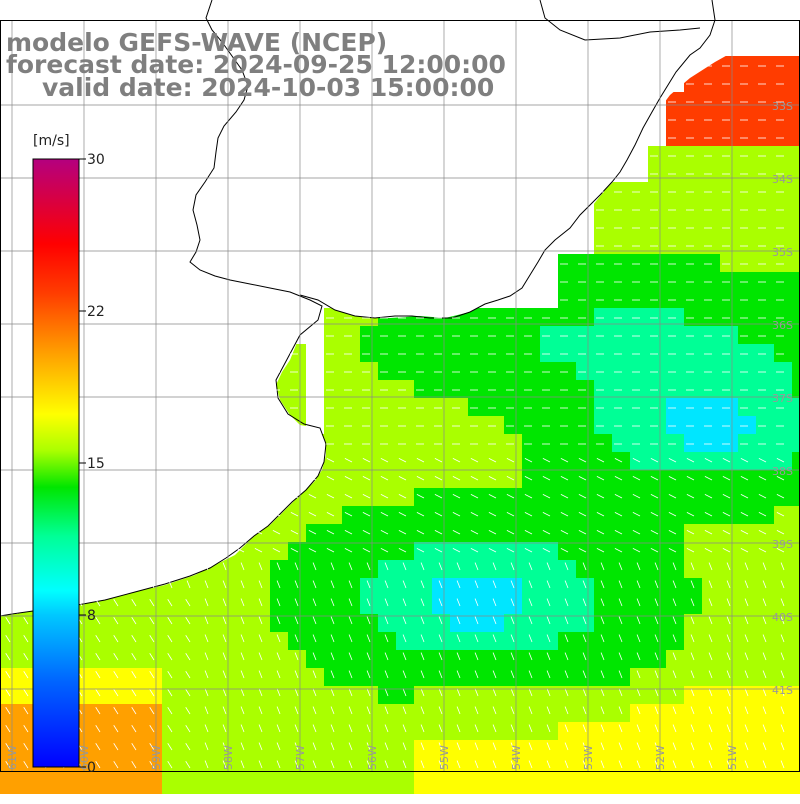 The height and width of the screenshot is (804, 800). I want to click on colorbar-tick: 30, so click(96, 160).